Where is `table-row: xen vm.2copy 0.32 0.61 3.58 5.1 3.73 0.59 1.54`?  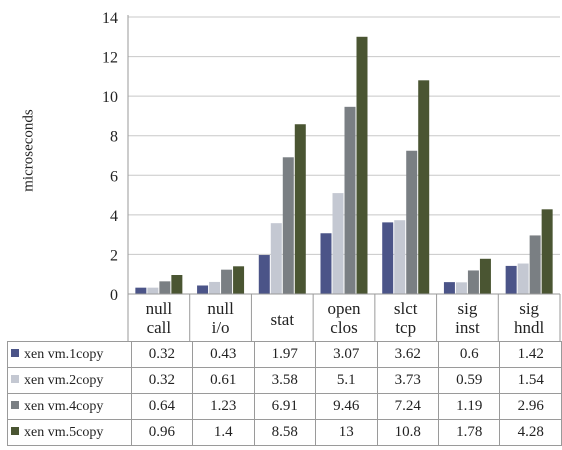
table-row: xen vm.2copy 0.32 0.61 3.58 5.1 3.73 0.59 1.54 is located at coordinates (284, 380).